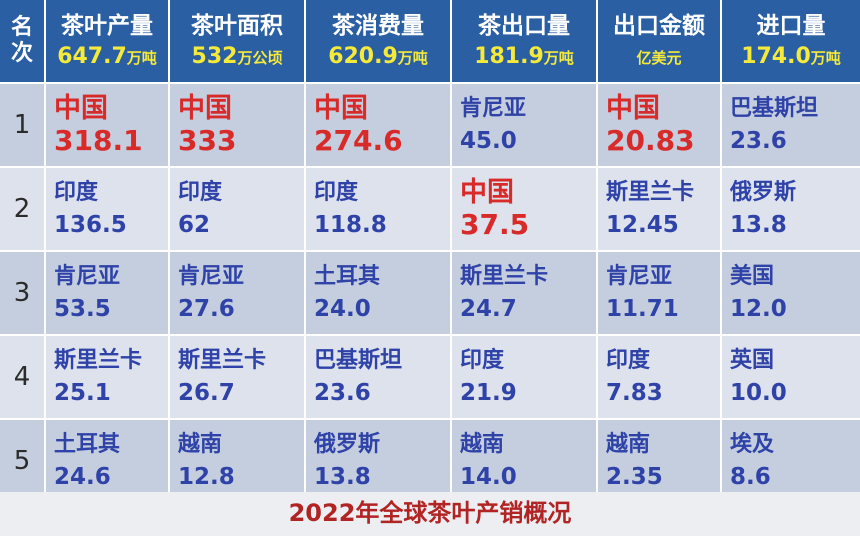  I want to click on stat-value: 13.8, so click(342, 477).